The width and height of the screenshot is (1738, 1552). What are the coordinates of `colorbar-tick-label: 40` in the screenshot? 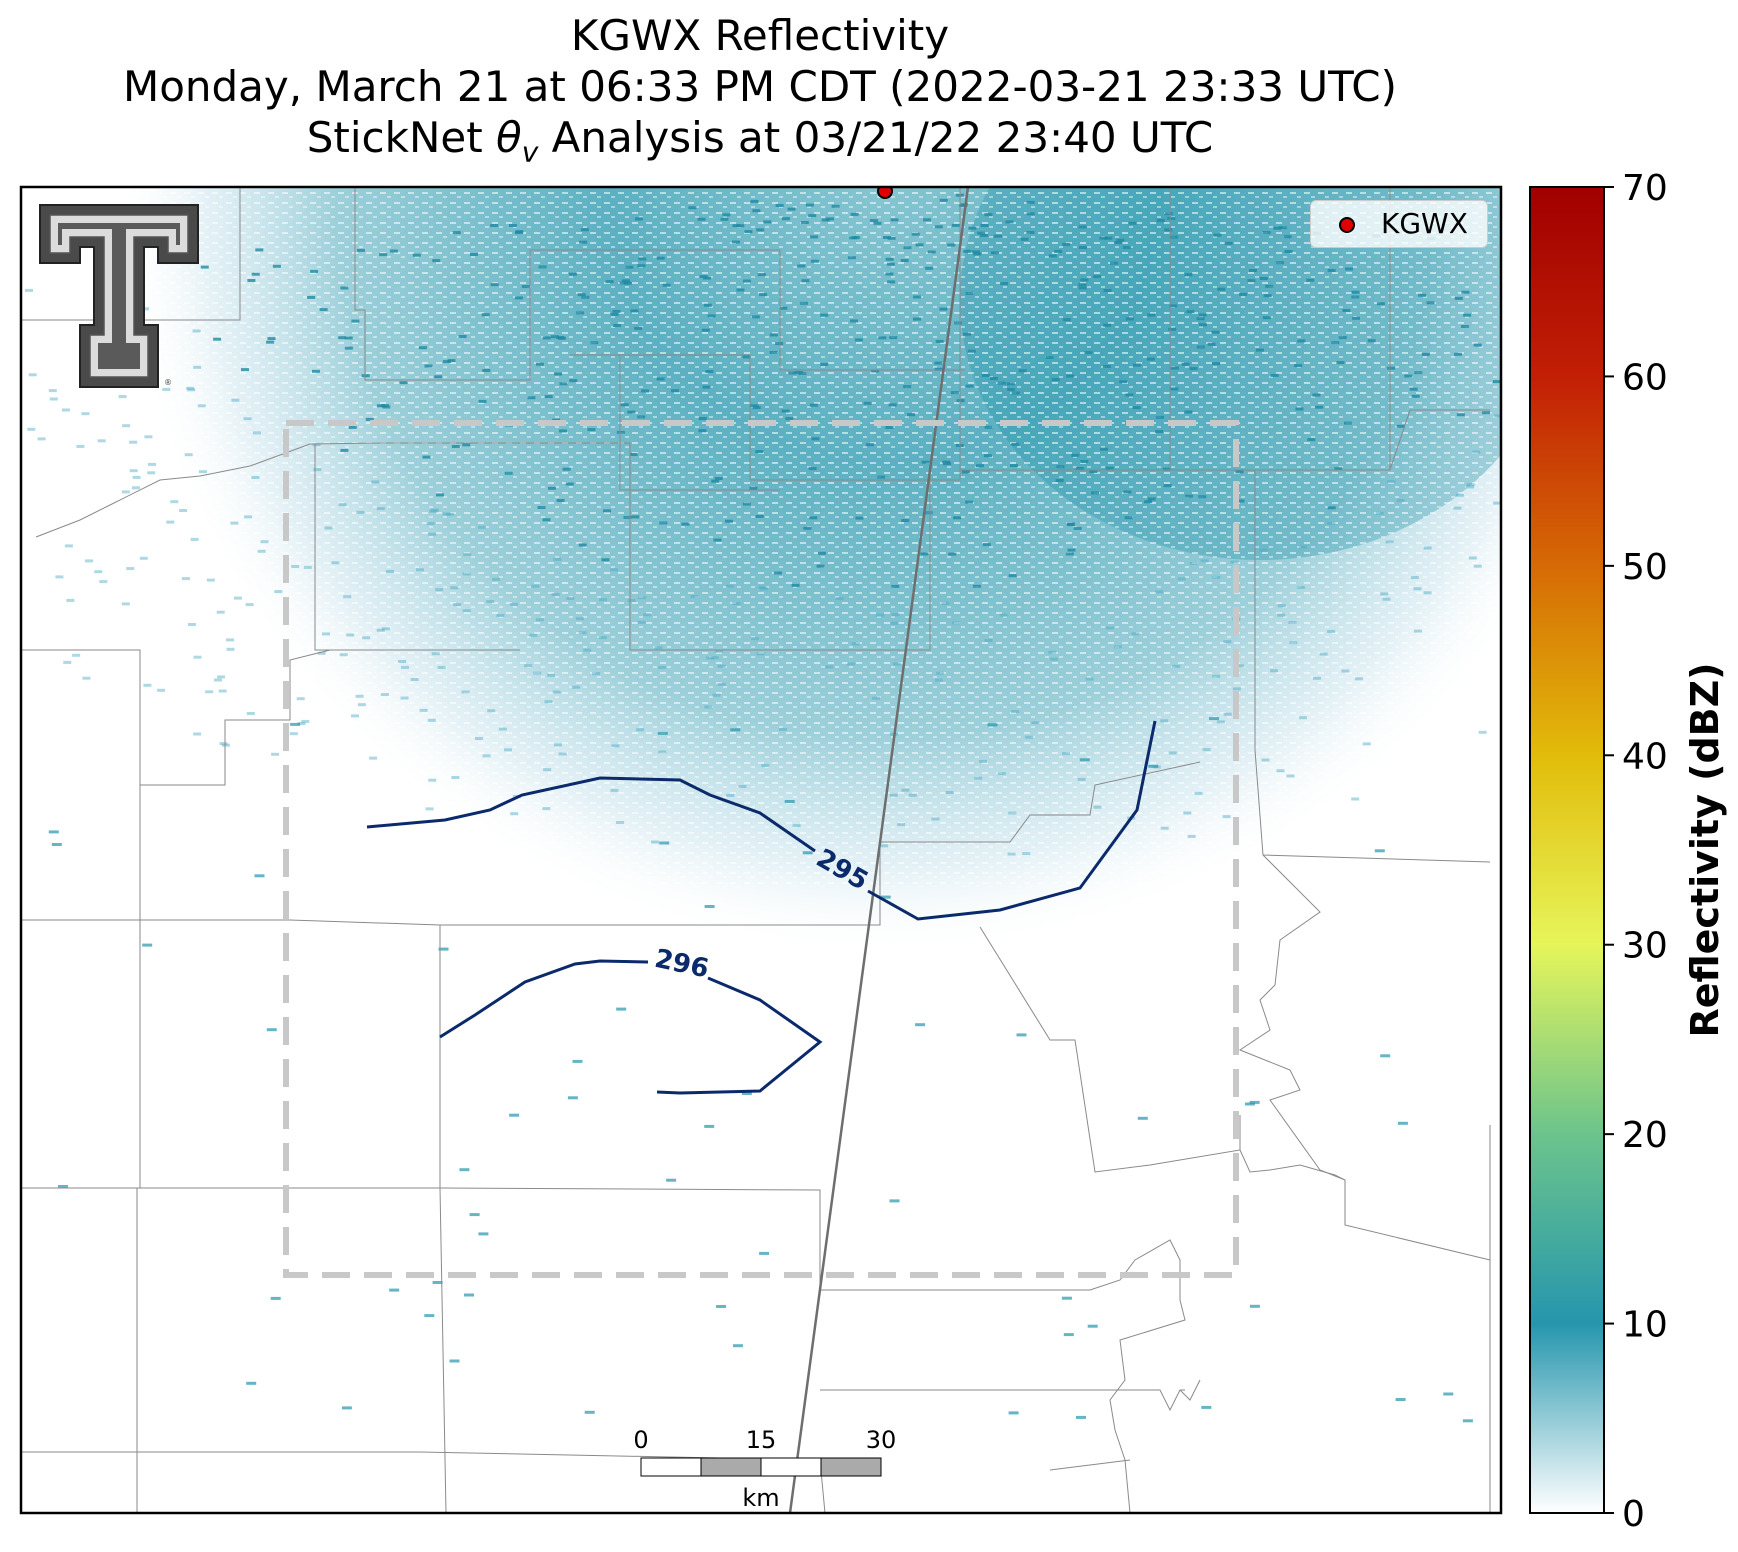 It's located at (1645, 756).